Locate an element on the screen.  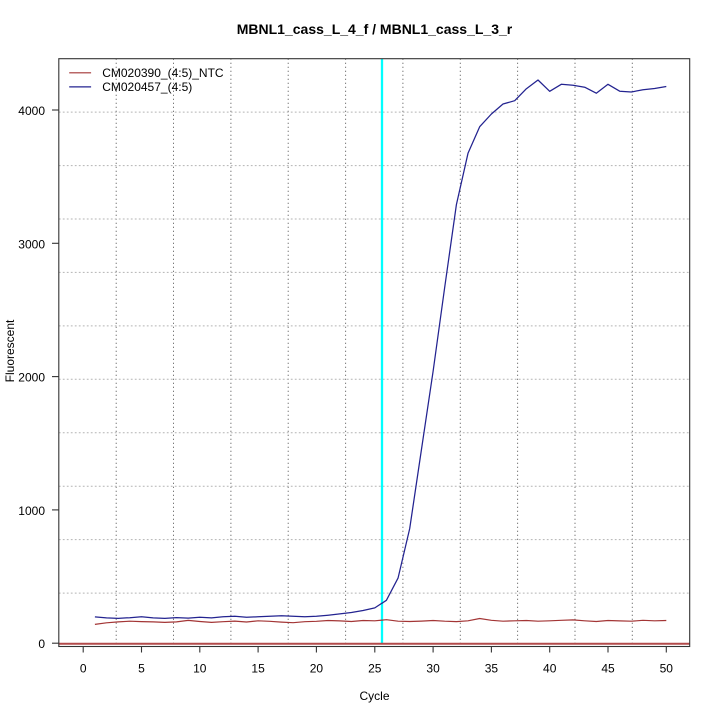
svg-text: 35 is located at coordinates (492, 669).